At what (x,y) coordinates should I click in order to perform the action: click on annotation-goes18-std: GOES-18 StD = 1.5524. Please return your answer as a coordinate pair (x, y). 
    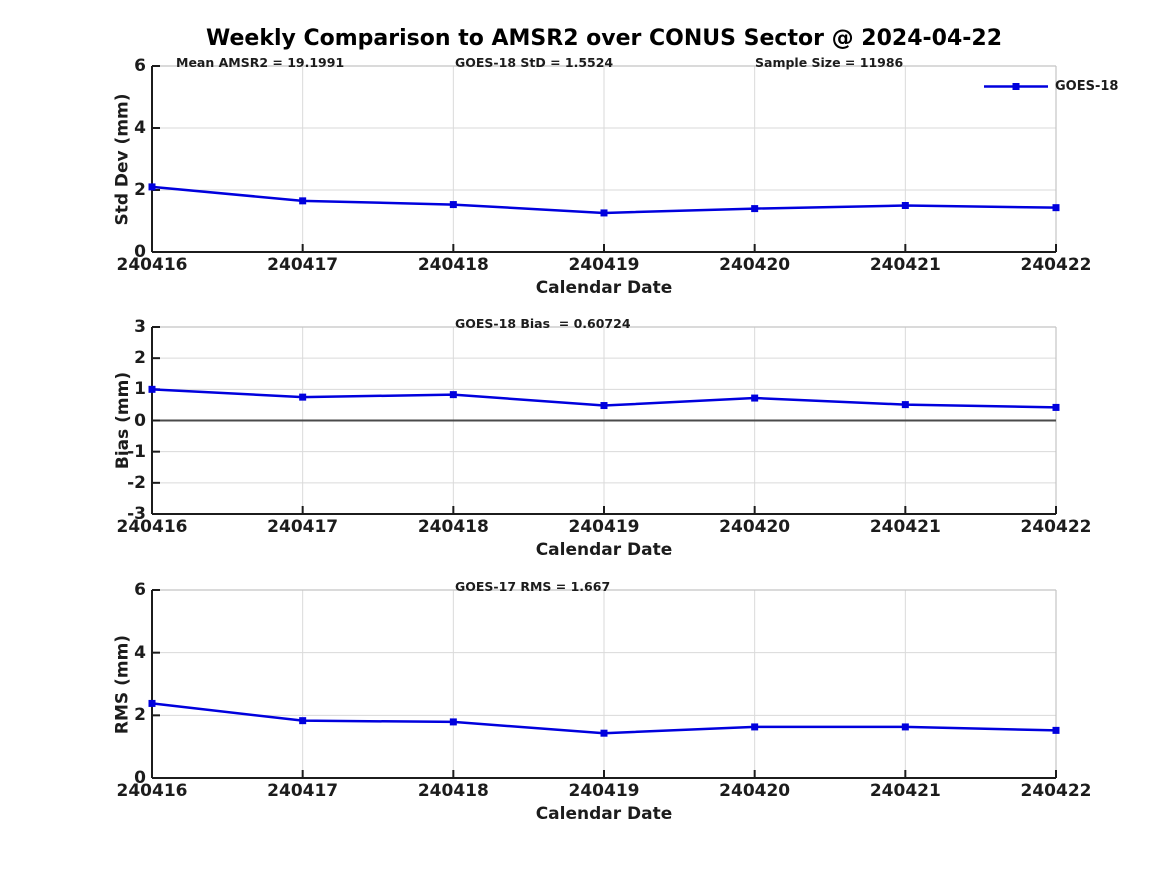
    Looking at the image, I should click on (534, 62).